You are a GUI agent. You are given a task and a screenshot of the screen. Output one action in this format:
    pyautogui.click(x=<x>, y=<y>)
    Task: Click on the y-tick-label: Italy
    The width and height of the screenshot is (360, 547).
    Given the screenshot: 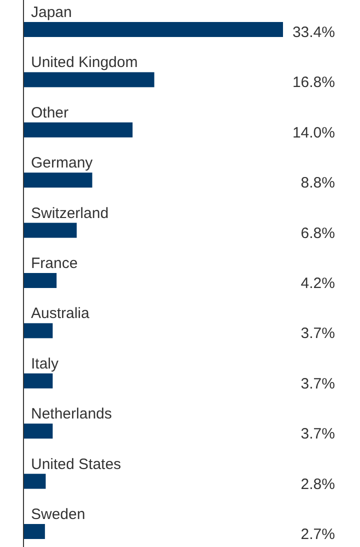 What is the action you would take?
    pyautogui.click(x=45, y=363)
    